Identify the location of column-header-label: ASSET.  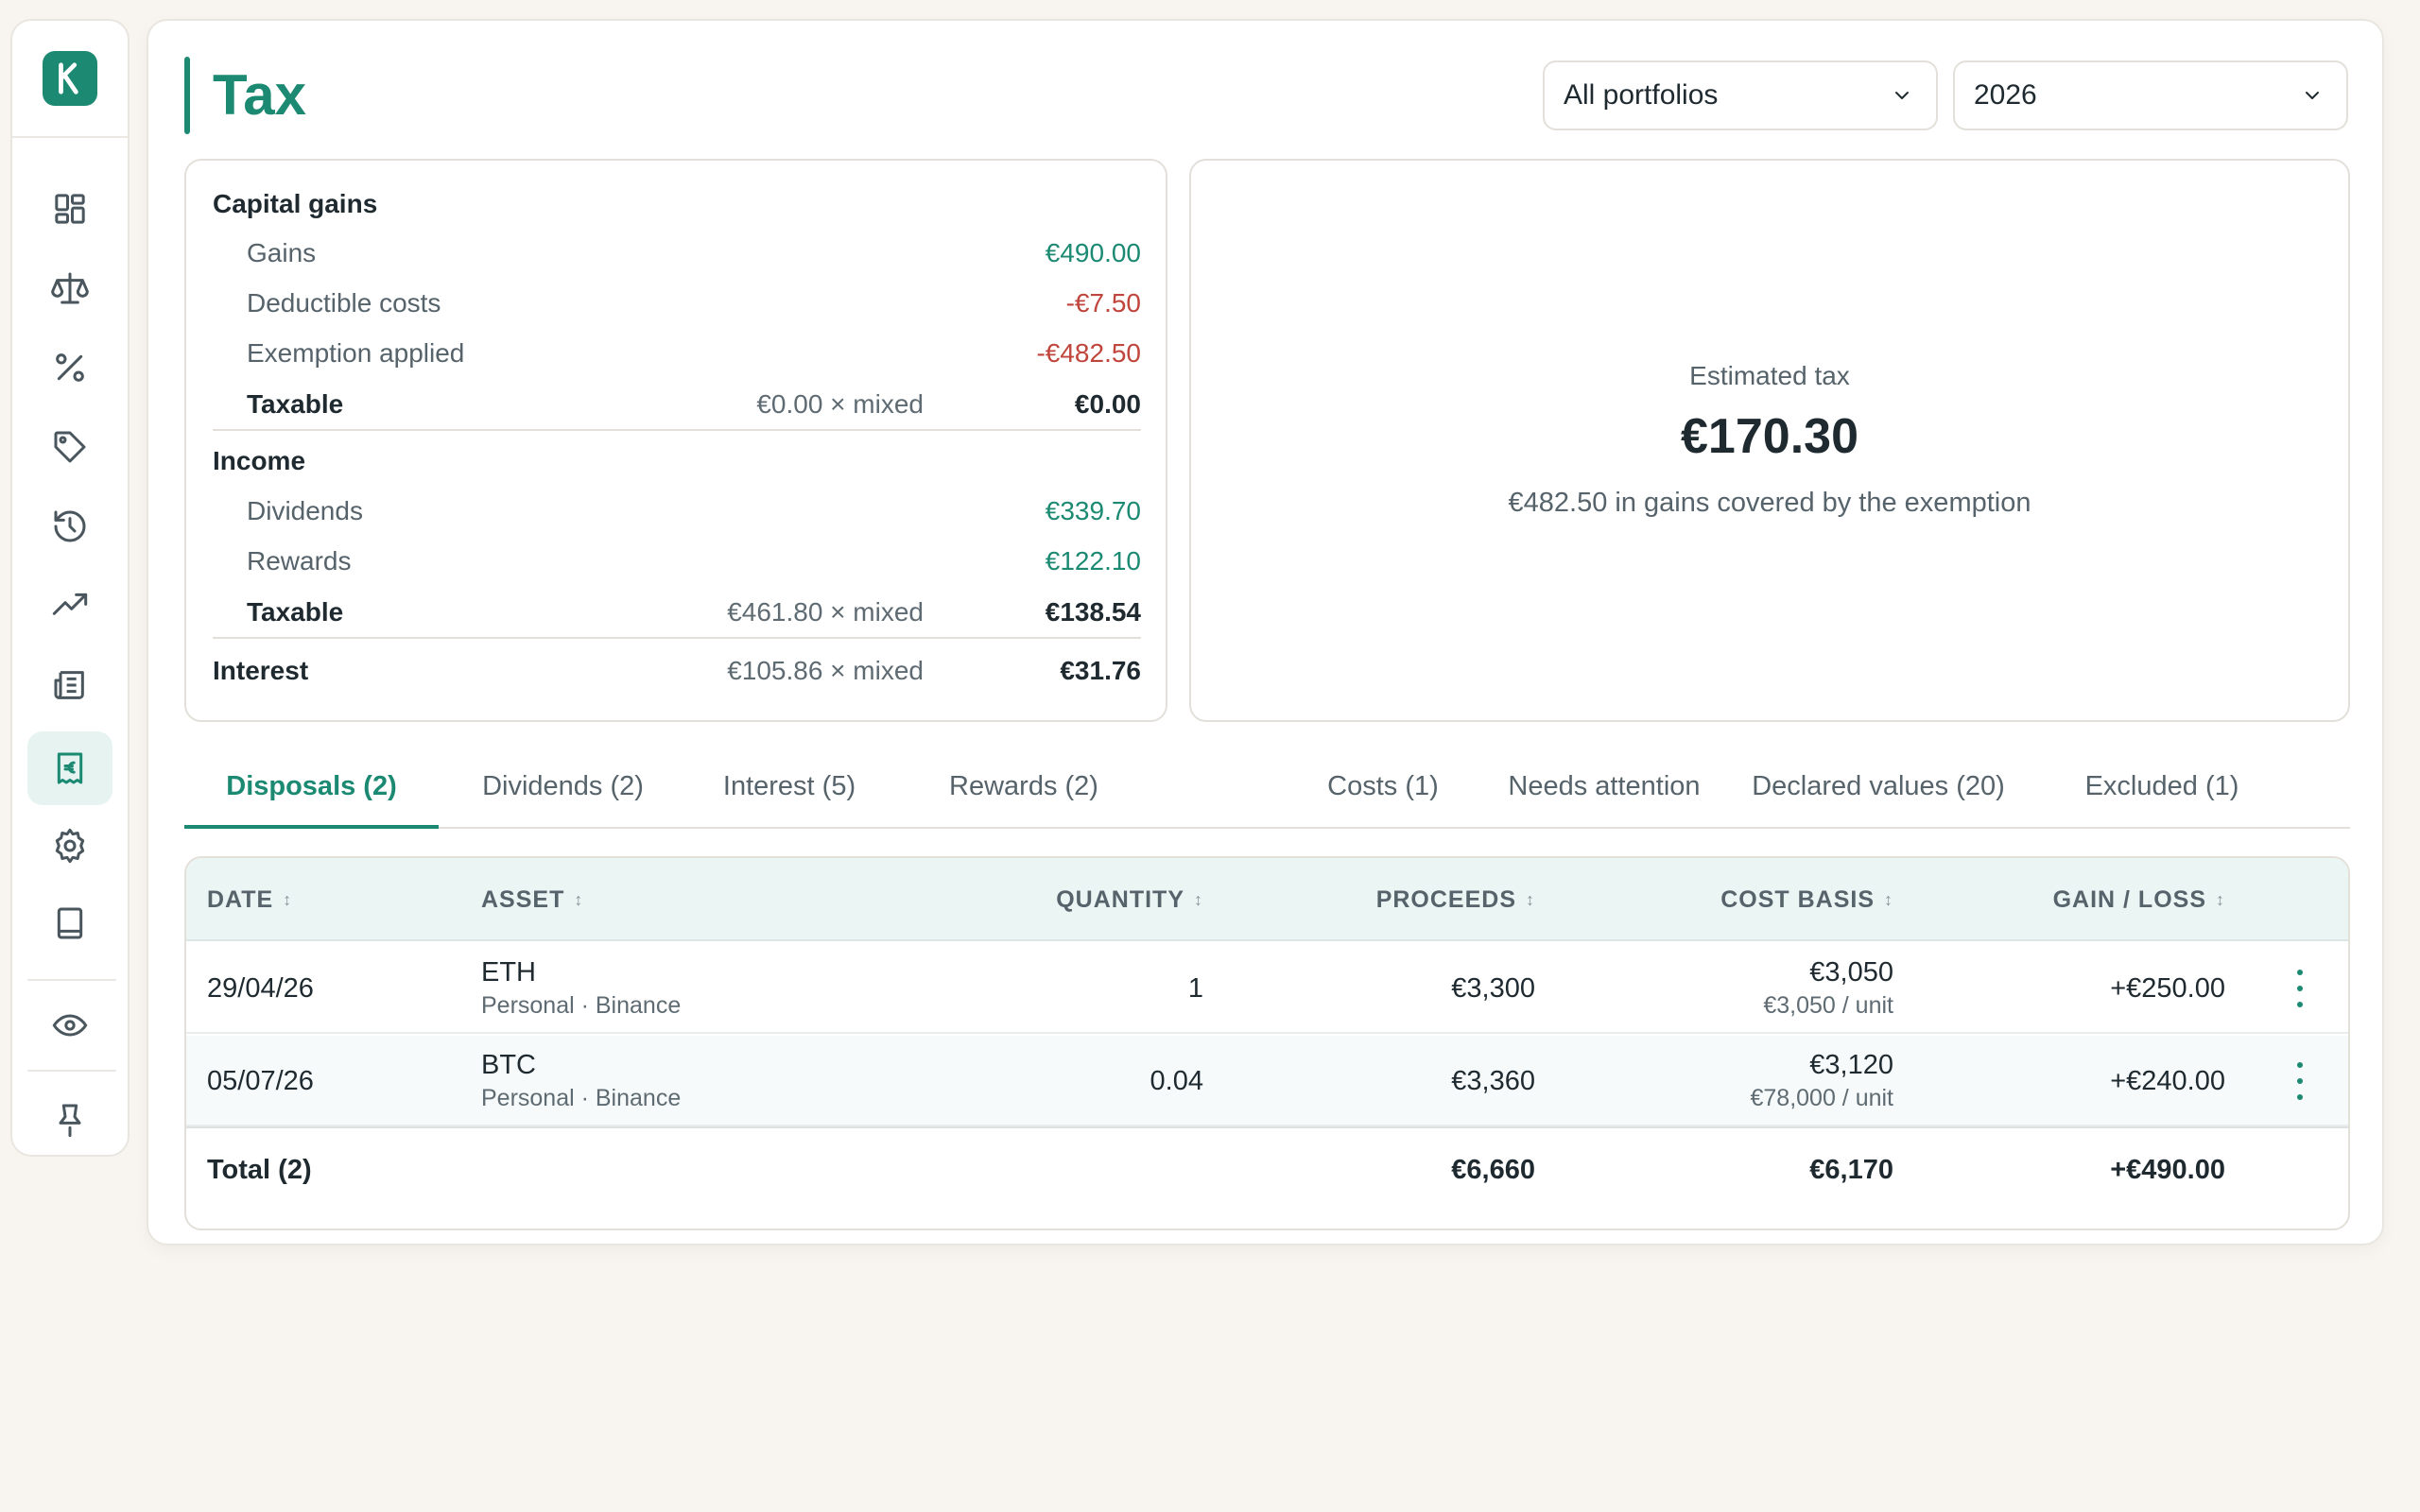
(523, 899).